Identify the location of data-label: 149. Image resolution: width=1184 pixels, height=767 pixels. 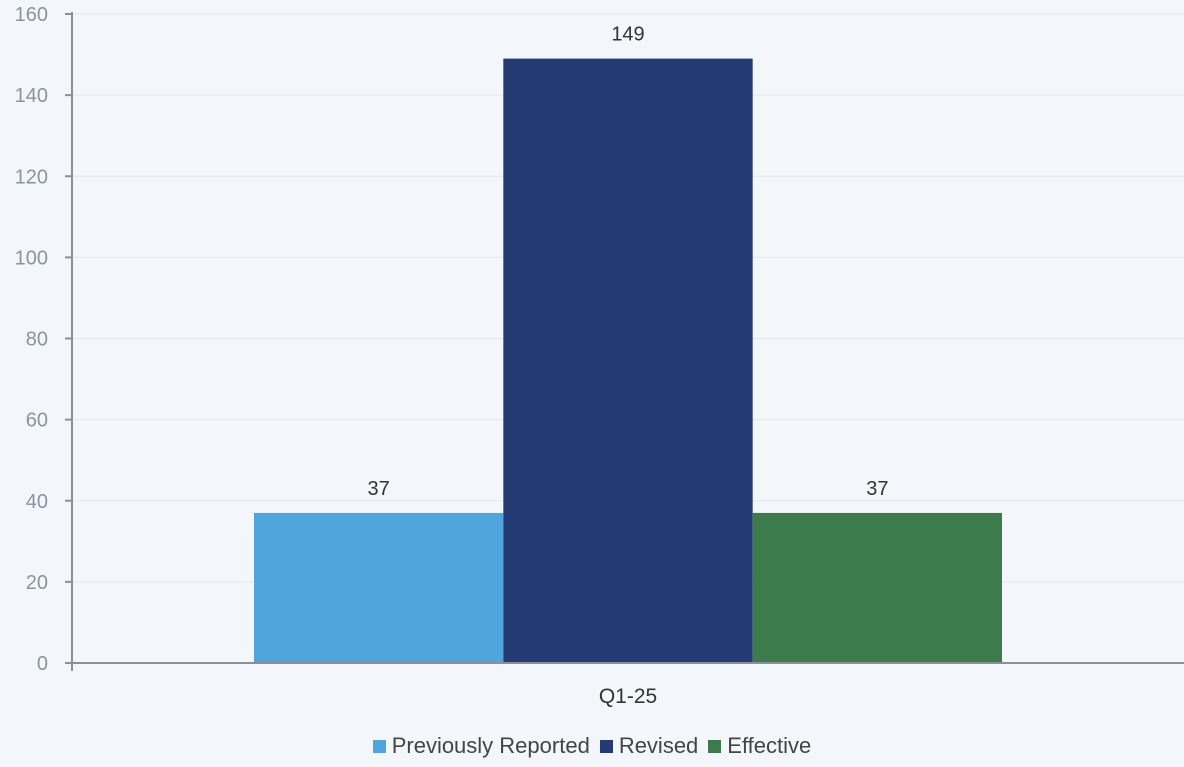
(627, 35).